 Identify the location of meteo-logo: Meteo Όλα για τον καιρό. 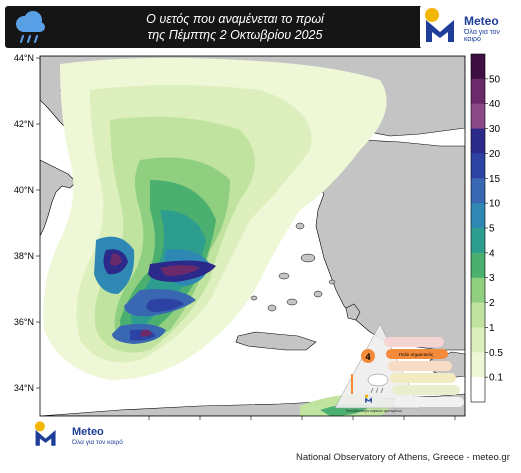
(467, 27).